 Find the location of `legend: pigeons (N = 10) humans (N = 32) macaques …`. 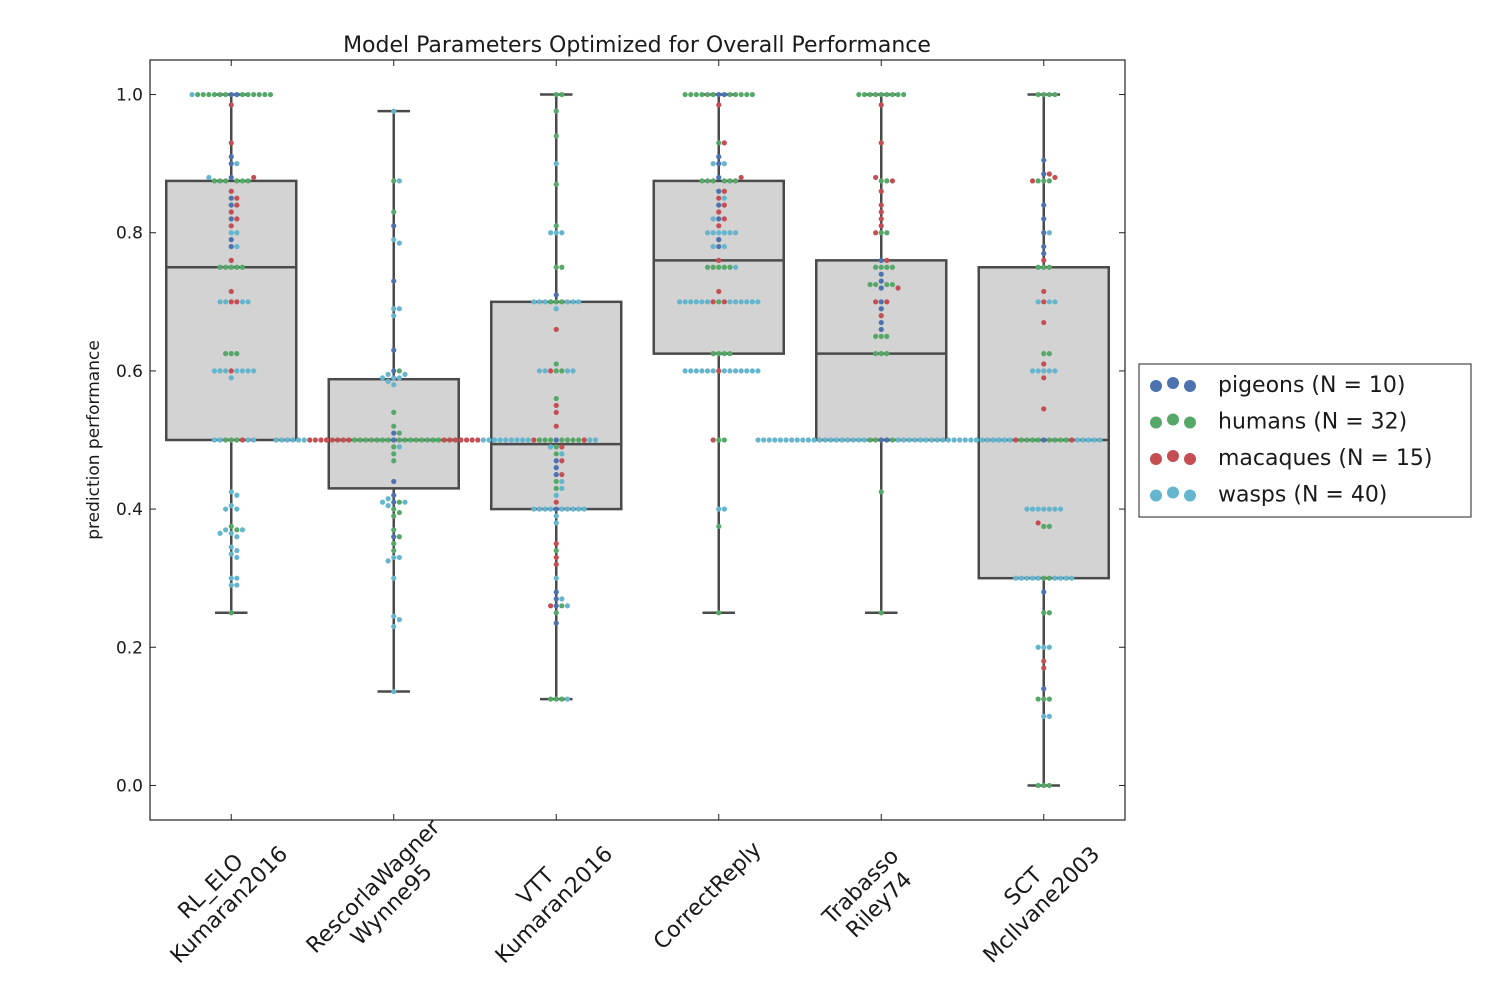

legend: pigeons (N = 10) humans (N = 32) macaques … is located at coordinates (1305, 440).